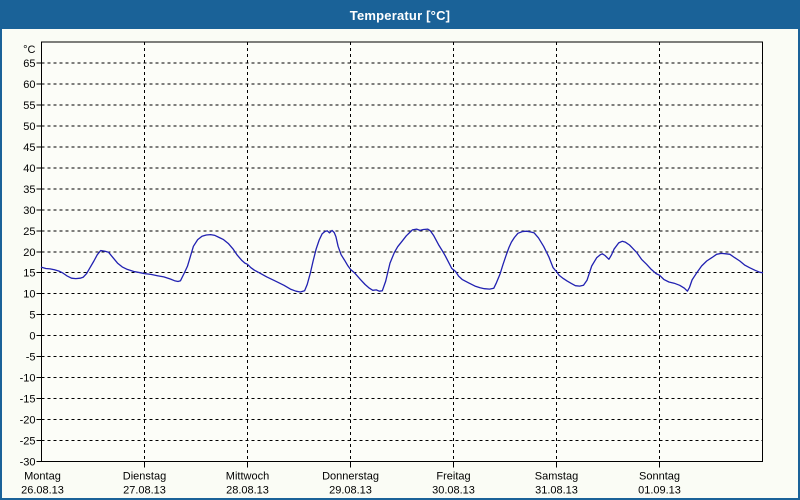 This screenshot has height=500, width=800. I want to click on y-tick-label: 10, so click(29, 295).